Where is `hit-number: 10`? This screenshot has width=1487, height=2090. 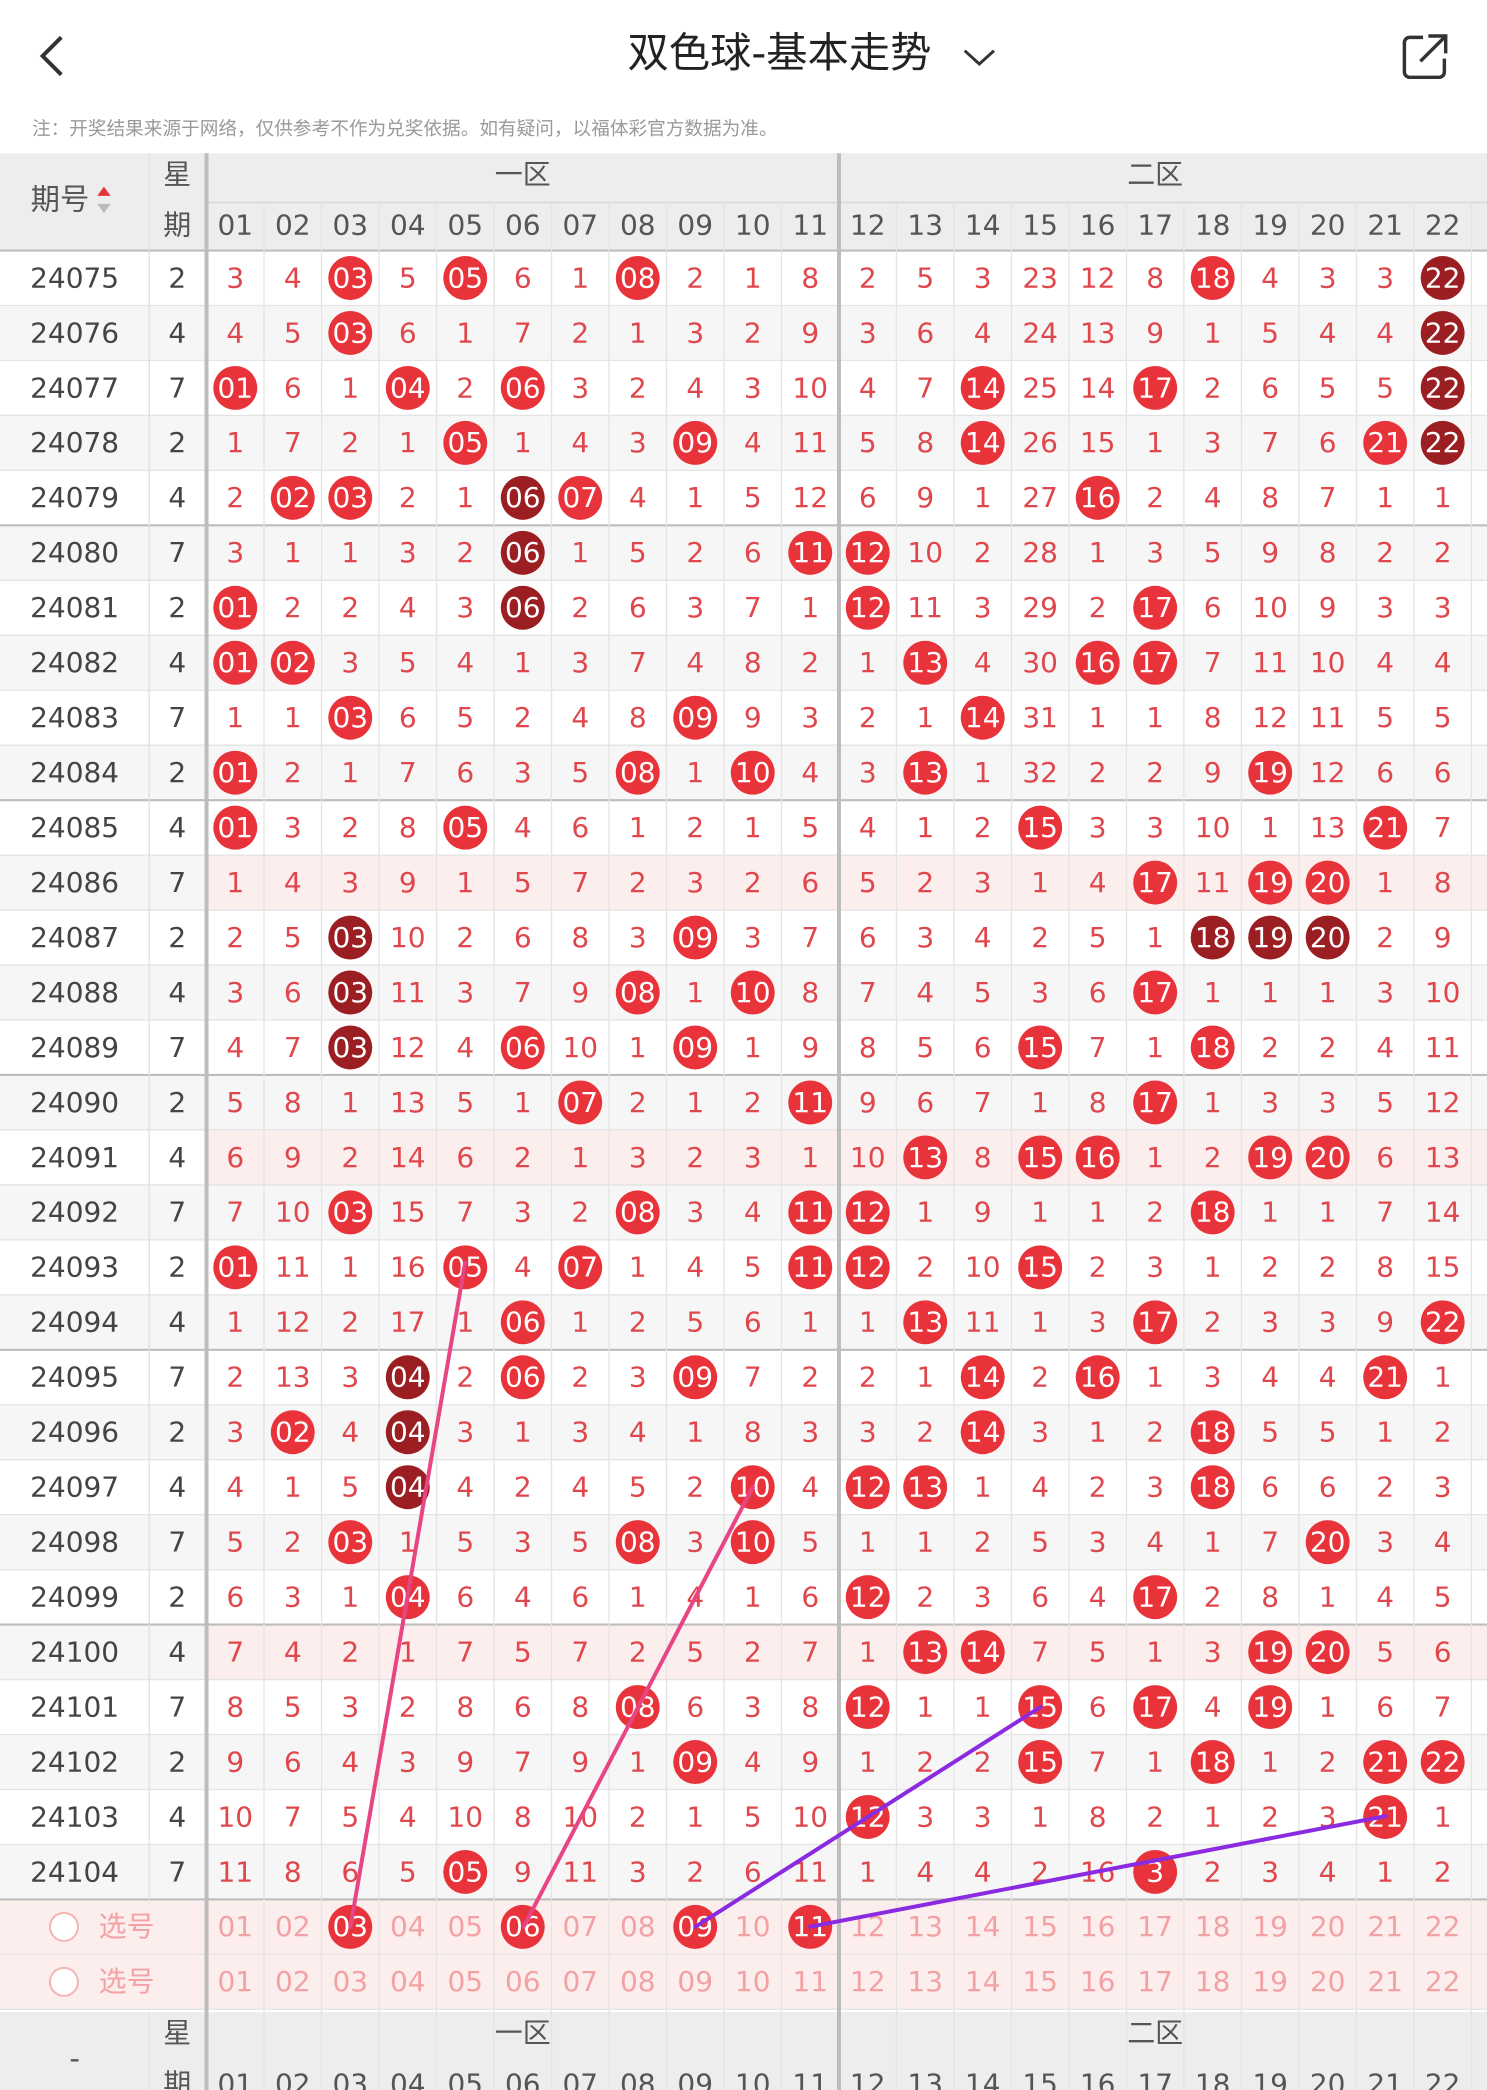
hit-number: 10 is located at coordinates (753, 1541).